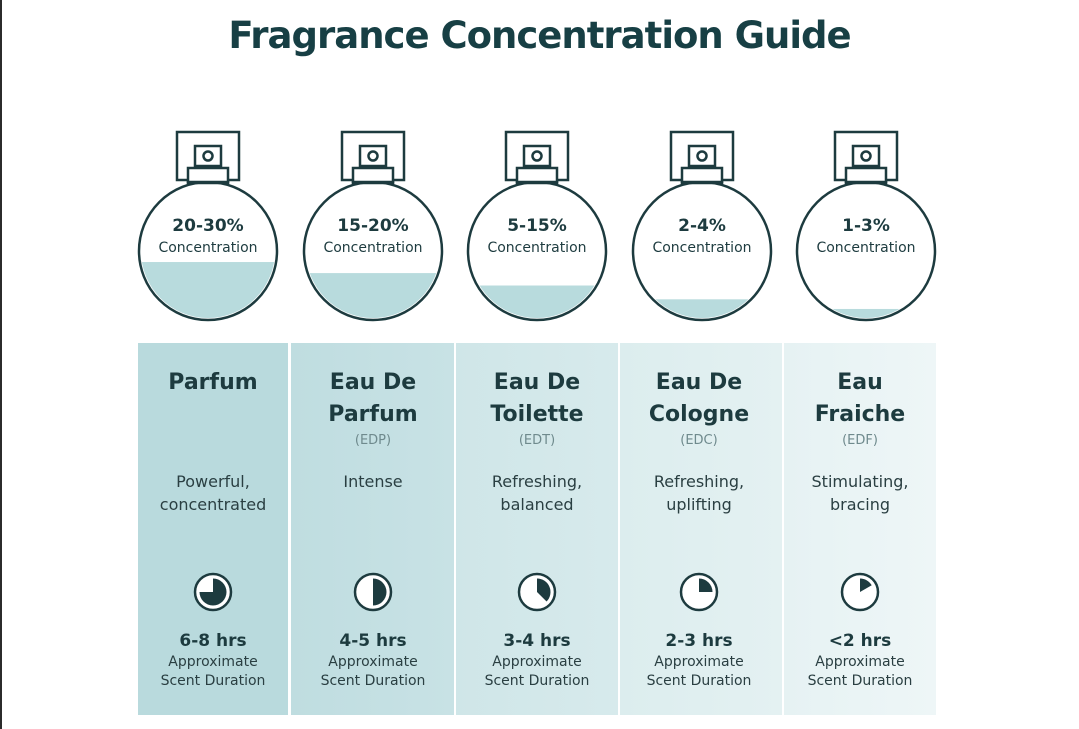 The width and height of the screenshot is (1079, 729). I want to click on duration-hours: 6-8 hrs, so click(213, 641).